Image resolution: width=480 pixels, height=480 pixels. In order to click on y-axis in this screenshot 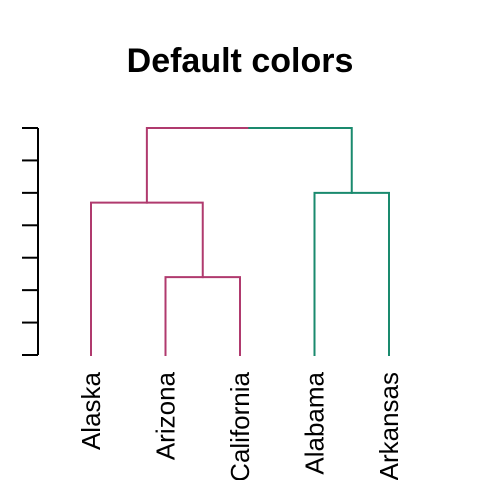, I will do `click(30, 241)`.